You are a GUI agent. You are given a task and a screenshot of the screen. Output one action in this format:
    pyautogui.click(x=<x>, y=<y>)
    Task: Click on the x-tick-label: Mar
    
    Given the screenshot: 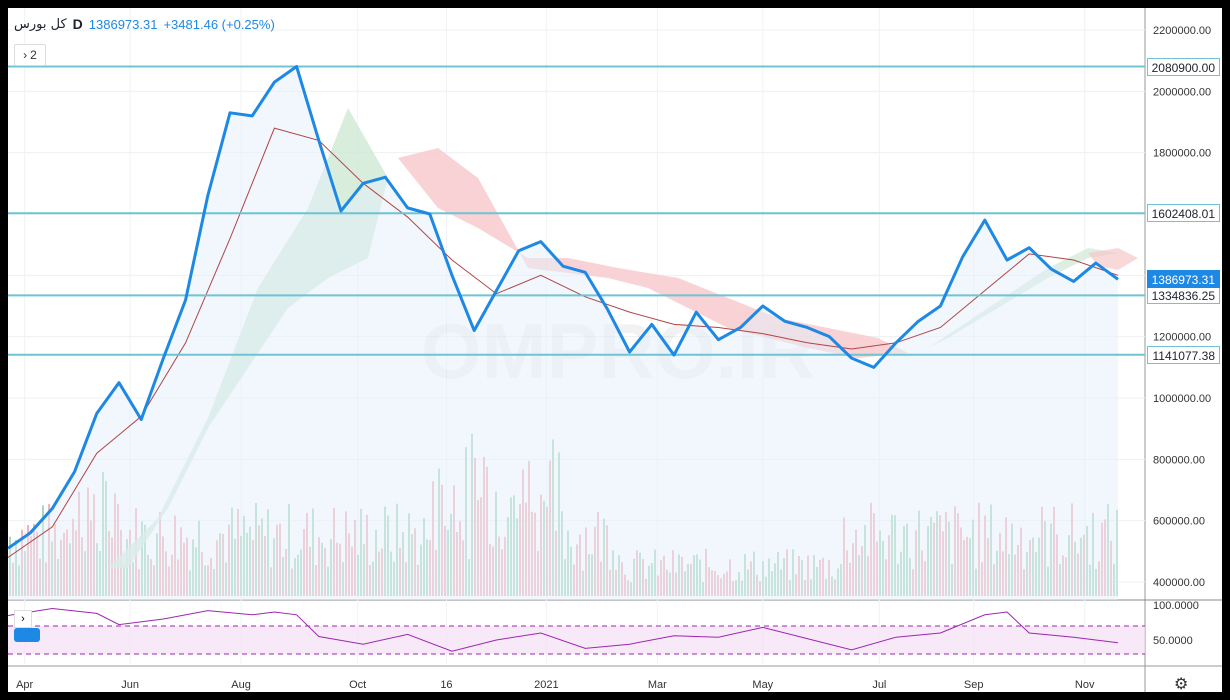 What is the action you would take?
    pyautogui.click(x=657, y=685)
    